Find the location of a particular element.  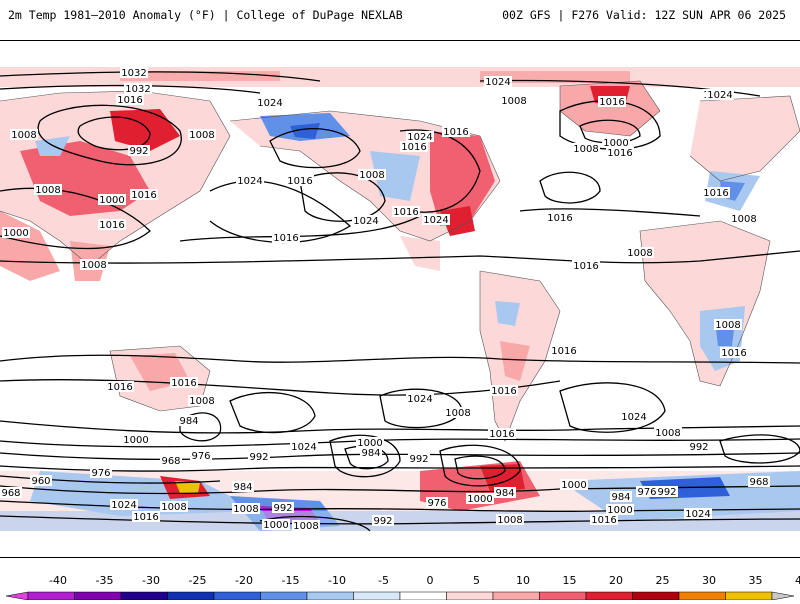

shading-asia is located at coordinates (115, 186).